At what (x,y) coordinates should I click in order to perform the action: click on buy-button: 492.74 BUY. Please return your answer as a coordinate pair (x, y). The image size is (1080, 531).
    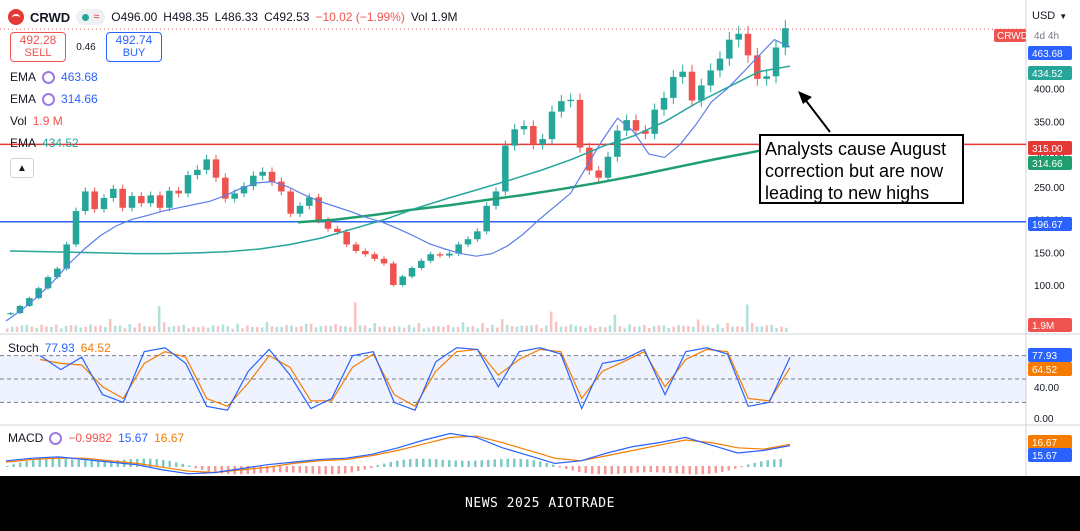
    Looking at the image, I should click on (134, 47).